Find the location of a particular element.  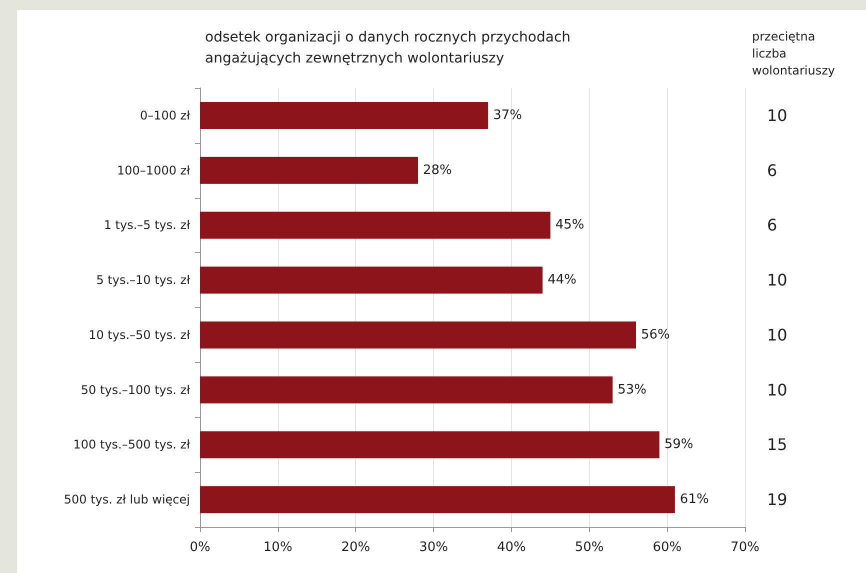

data-label: 37% is located at coordinates (507, 115).